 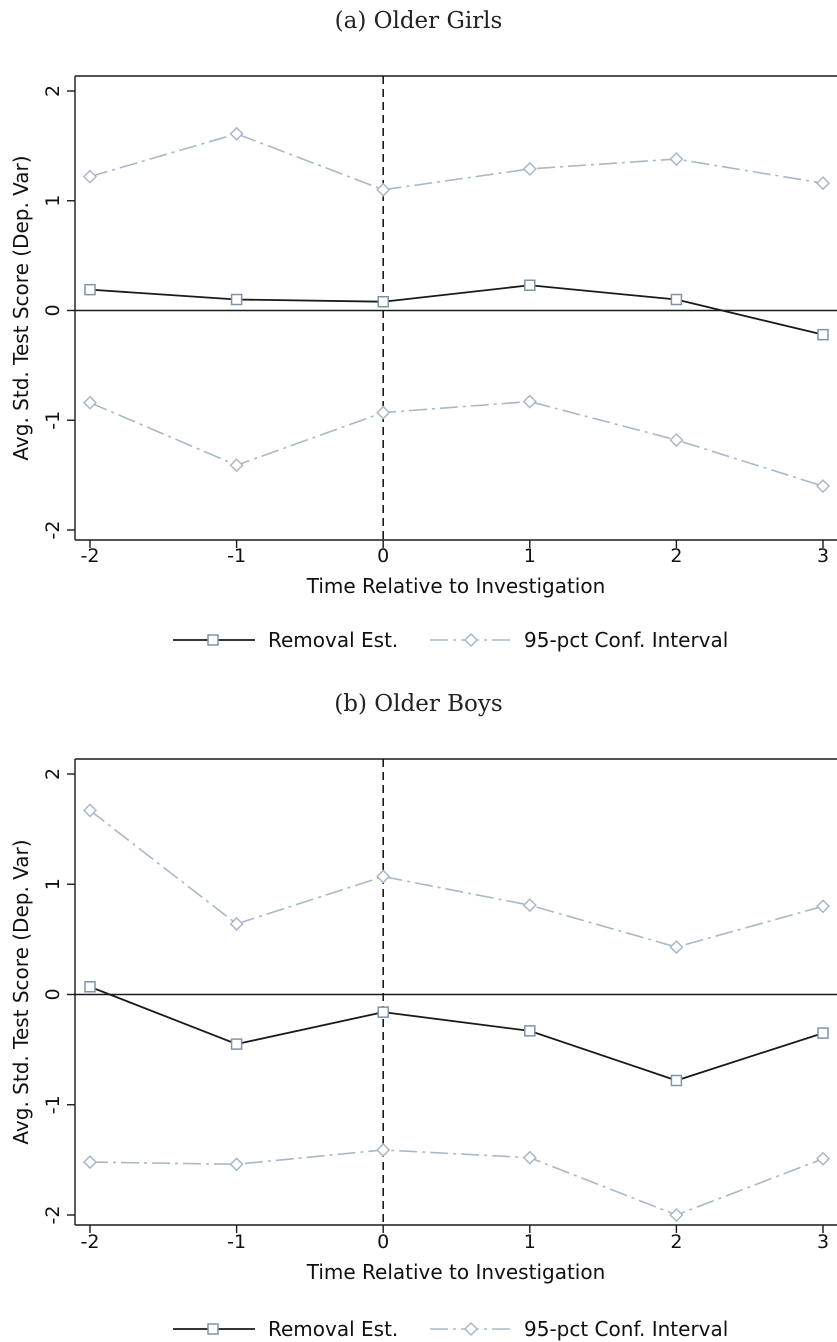 What do you see at coordinates (418, 704) in the screenshot?
I see `chart-title: (b) Older Boys` at bounding box center [418, 704].